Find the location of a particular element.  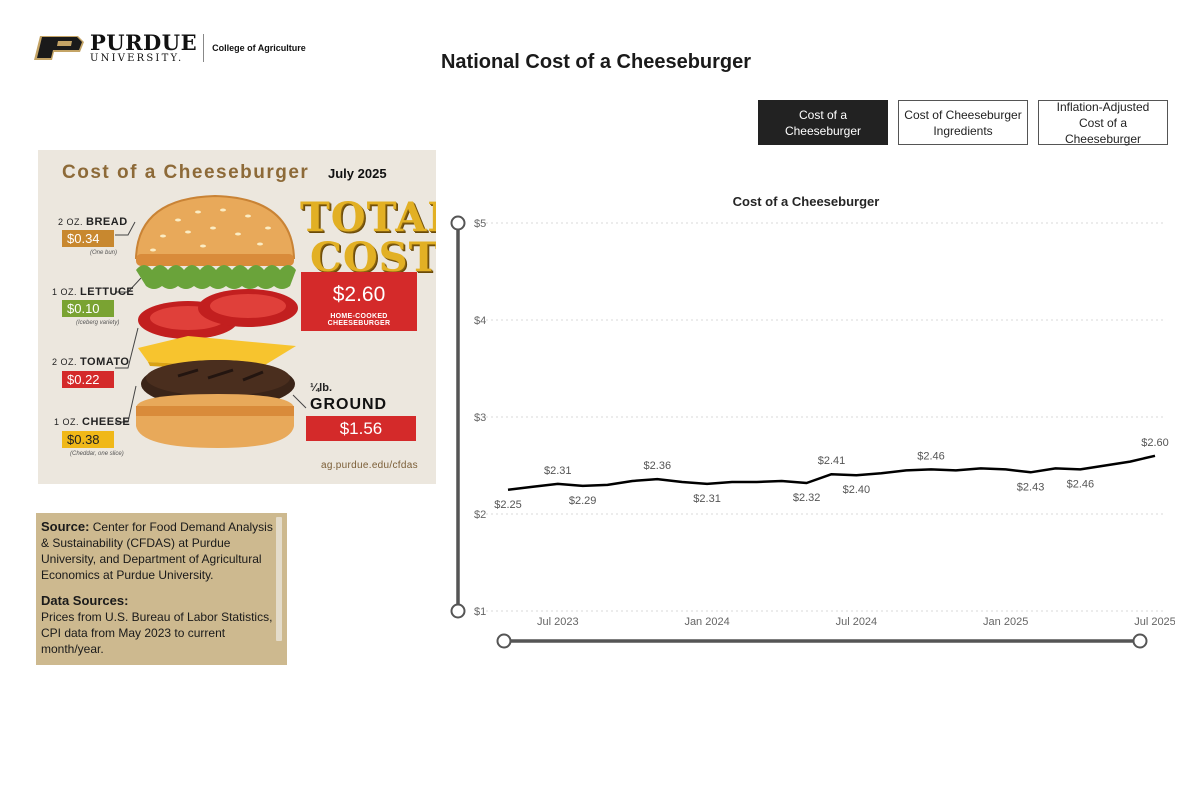

data-label: $2.36 is located at coordinates (658, 466).